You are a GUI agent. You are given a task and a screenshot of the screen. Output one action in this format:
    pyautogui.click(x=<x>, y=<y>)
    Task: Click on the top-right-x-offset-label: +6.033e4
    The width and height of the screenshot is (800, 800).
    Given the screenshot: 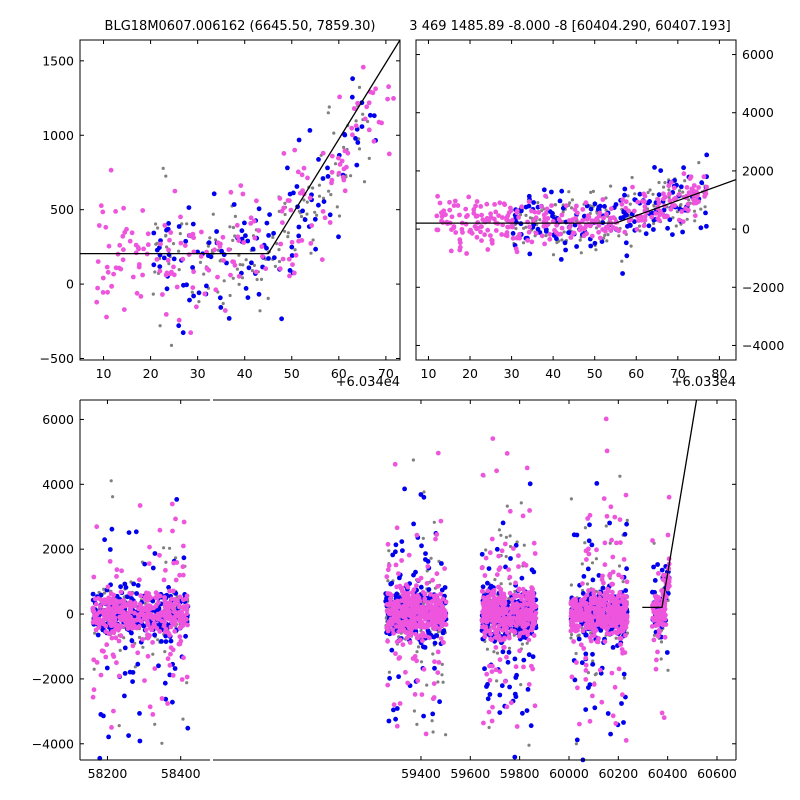 What is the action you would take?
    pyautogui.click(x=704, y=382)
    